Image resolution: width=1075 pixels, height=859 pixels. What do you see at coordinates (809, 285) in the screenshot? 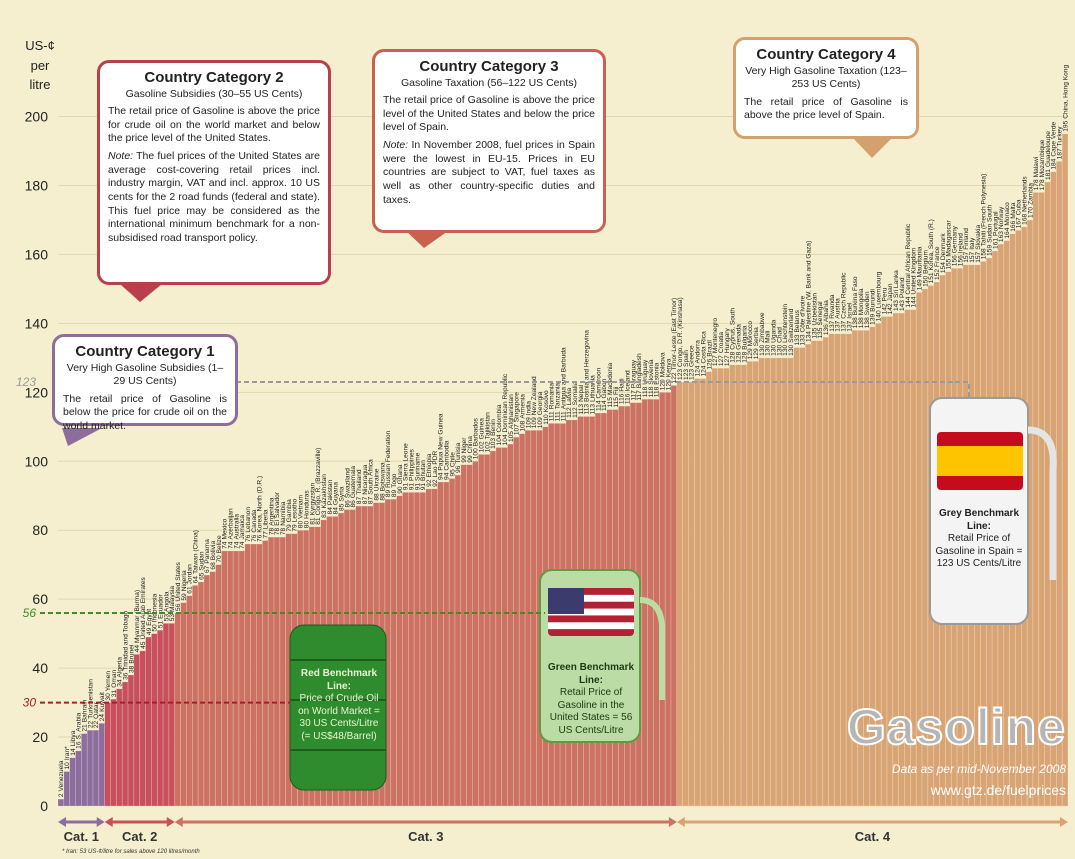
I see `bar-category-label: Palestine (W. Bank and Gaza)` at bounding box center [809, 285].